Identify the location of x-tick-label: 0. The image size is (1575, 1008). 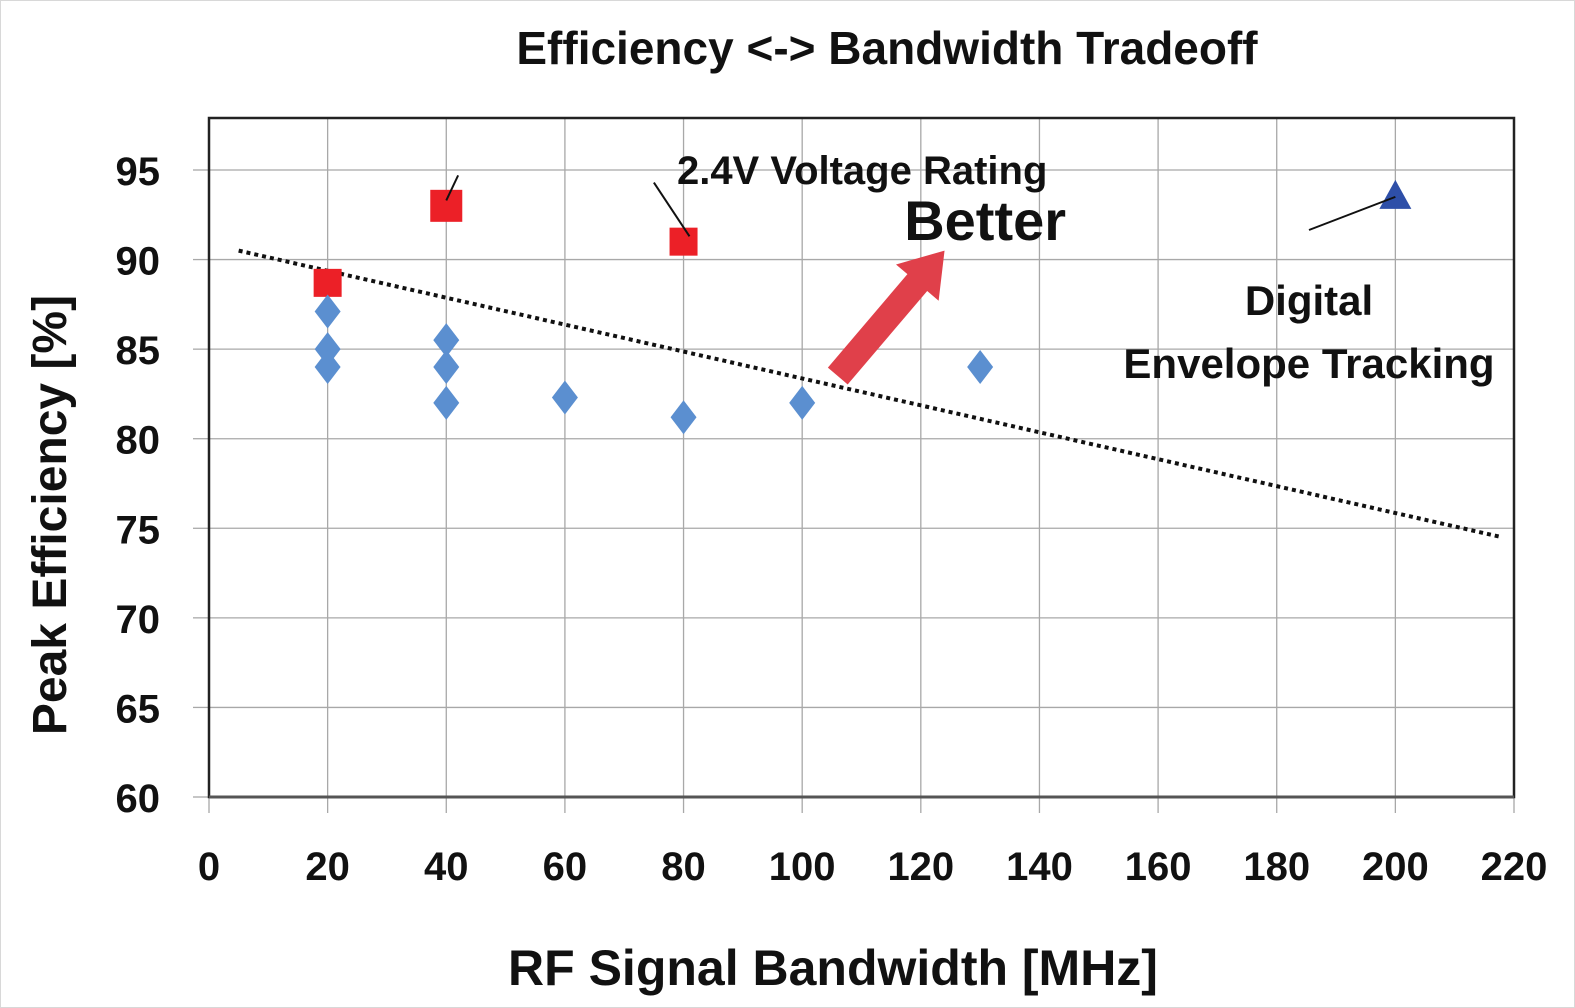
(209, 867).